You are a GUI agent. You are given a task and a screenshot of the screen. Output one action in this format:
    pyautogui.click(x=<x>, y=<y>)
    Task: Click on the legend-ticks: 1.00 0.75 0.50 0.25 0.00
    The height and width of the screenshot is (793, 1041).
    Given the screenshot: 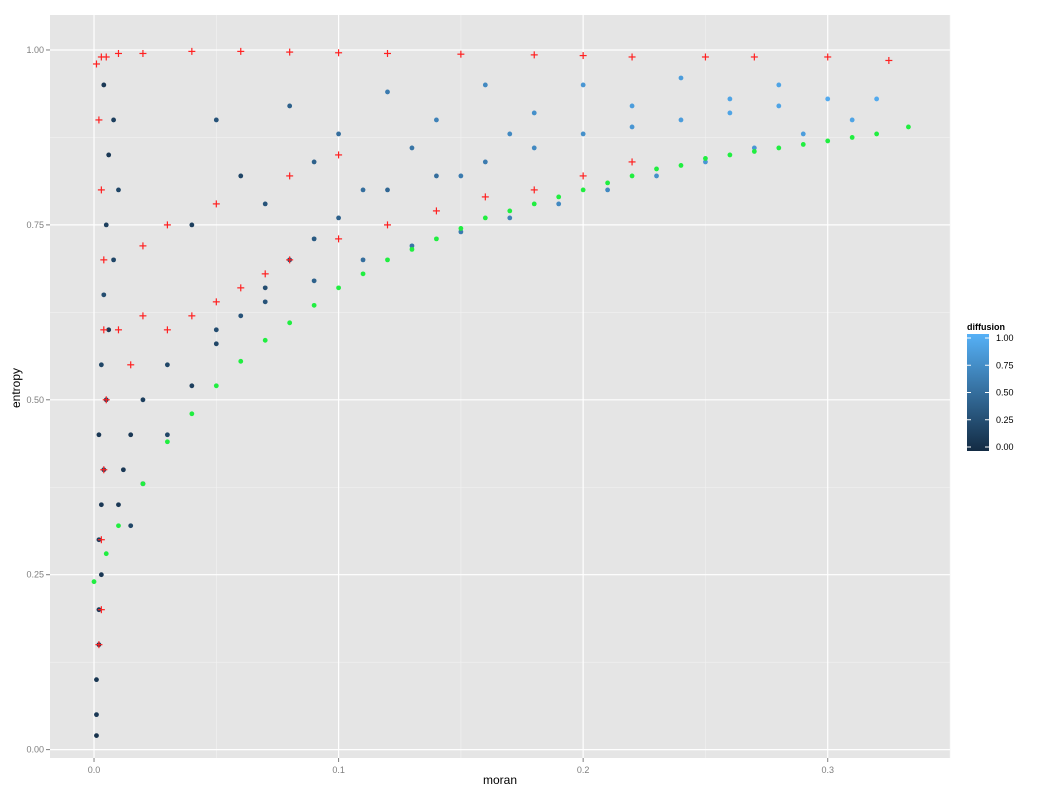 What is the action you would take?
    pyautogui.click(x=990, y=392)
    